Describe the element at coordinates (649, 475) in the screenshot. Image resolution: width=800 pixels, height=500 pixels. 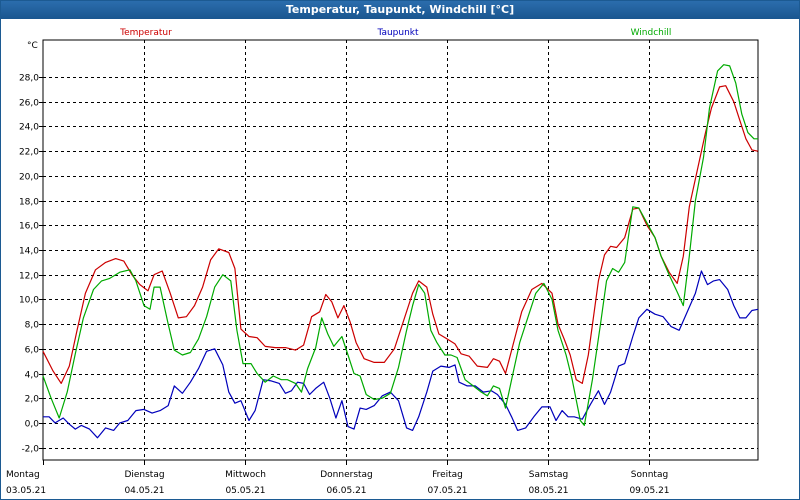
I see `x-tick-weekday: Sonntag` at that location.